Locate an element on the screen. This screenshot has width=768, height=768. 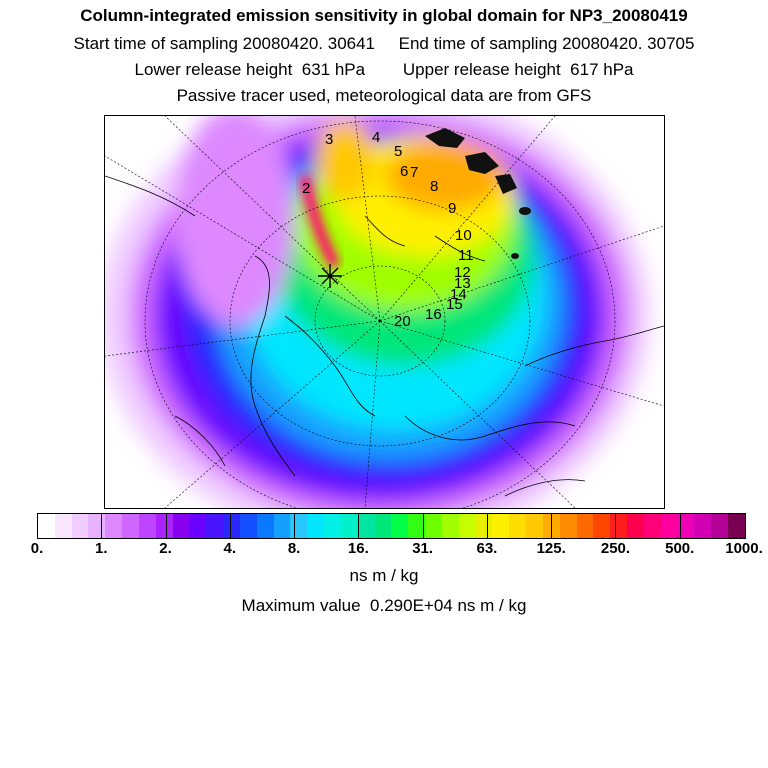
colorbar-tick-label: 2. is located at coordinates (165, 548).